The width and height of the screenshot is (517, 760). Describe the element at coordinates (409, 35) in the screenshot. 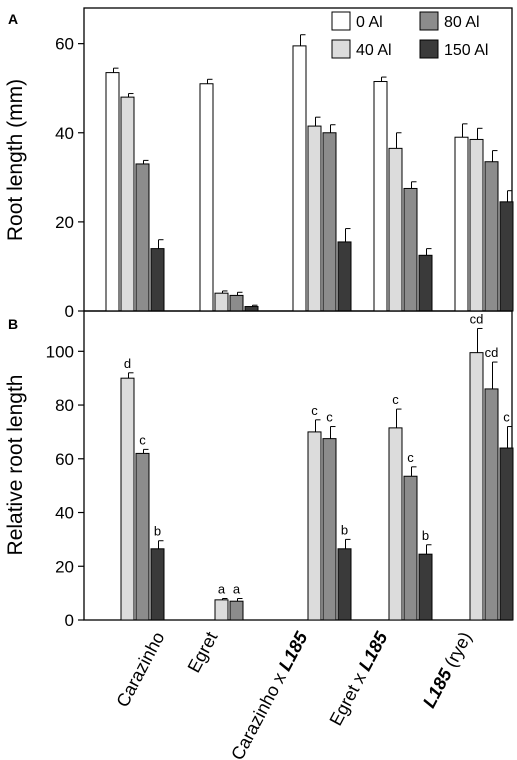

I see `legend: 0 Al 80 Al 40 Al 150 Al` at that location.